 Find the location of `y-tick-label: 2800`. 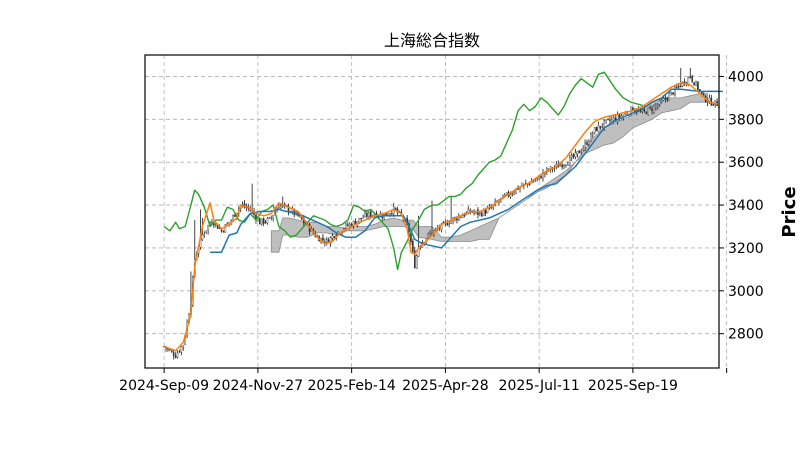

y-tick-label: 2800 is located at coordinates (746, 335).